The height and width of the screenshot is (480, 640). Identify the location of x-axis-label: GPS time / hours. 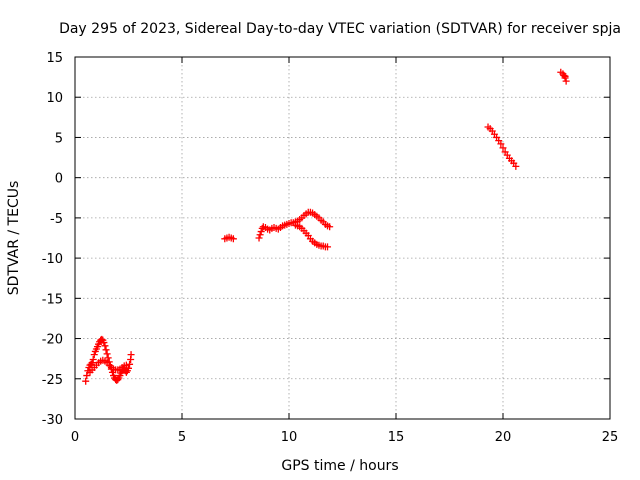
(339, 466).